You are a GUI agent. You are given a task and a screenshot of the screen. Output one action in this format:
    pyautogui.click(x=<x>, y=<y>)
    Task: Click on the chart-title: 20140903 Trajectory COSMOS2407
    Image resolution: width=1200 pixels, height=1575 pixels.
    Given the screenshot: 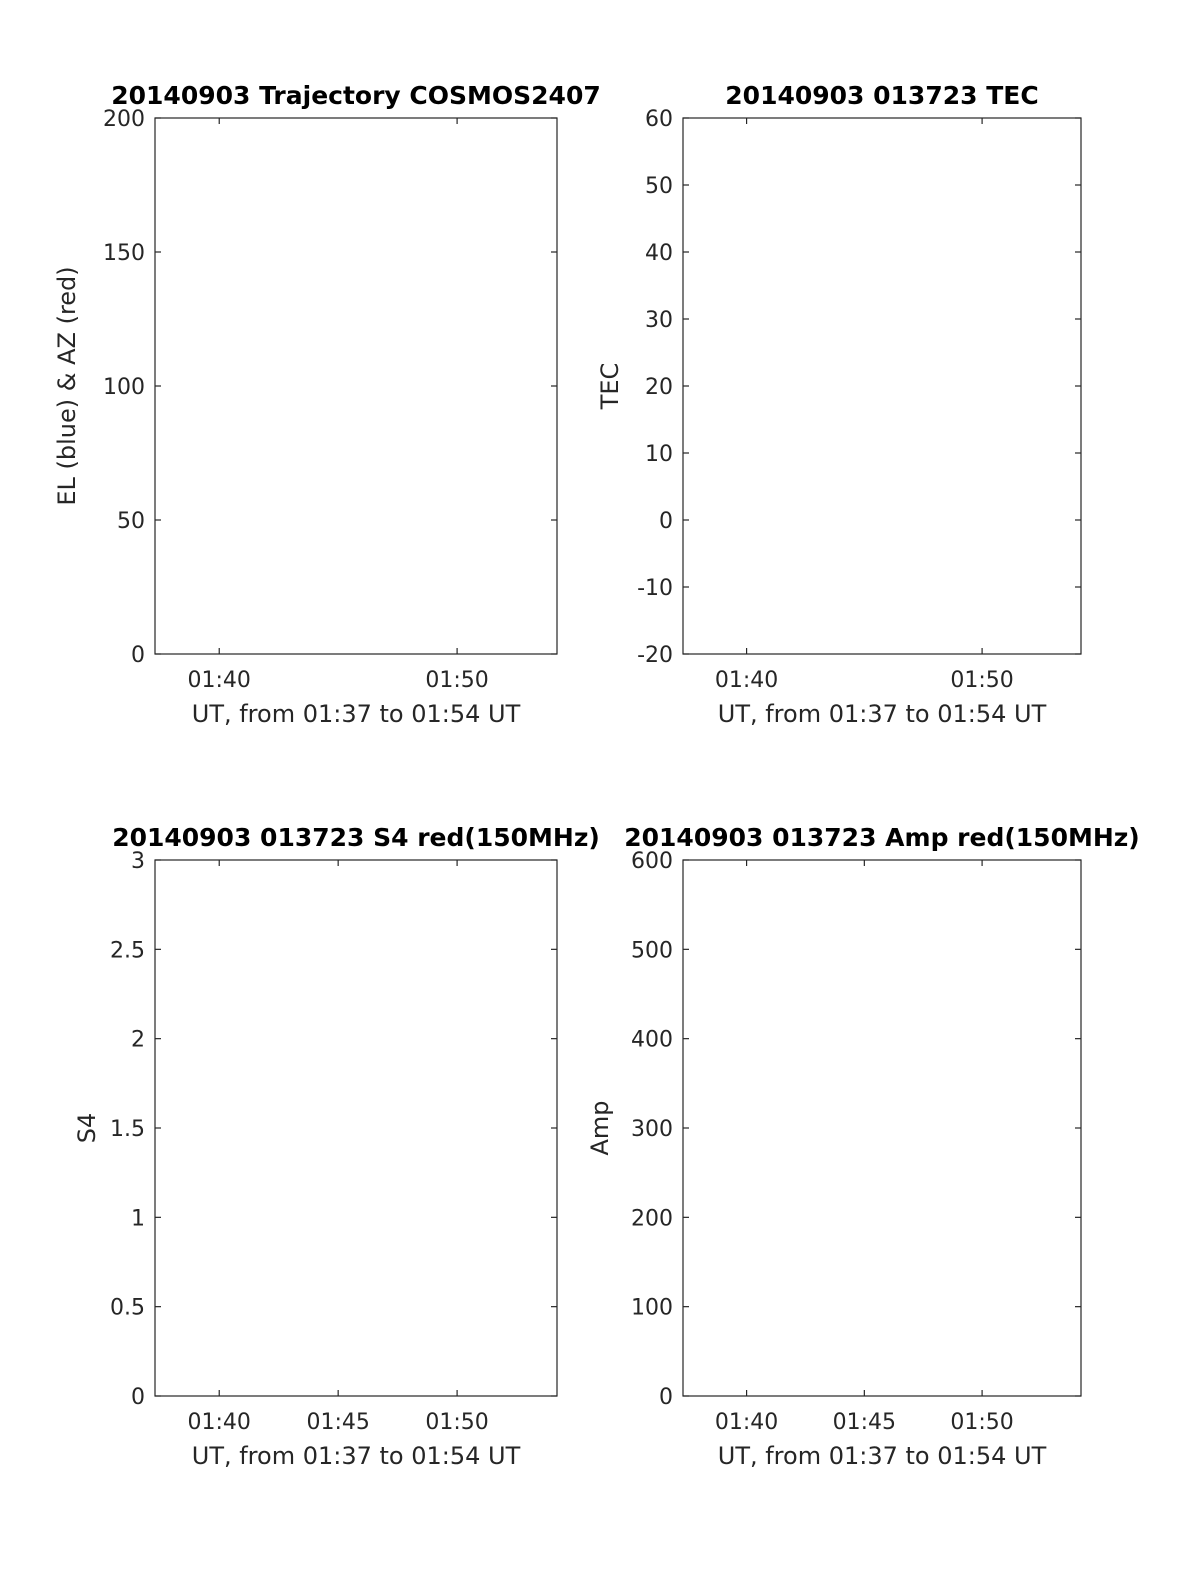 What is the action you would take?
    pyautogui.click(x=356, y=95)
    